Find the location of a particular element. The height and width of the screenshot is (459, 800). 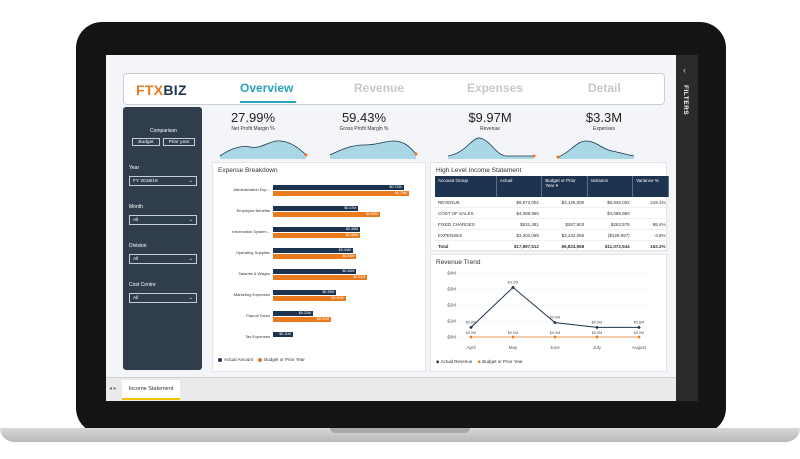

x-tick-label: April is located at coordinates (470, 347).